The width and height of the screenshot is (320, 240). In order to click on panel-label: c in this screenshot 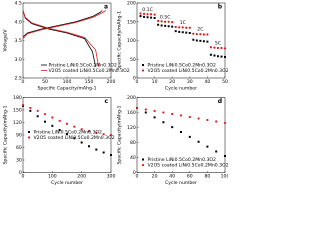, I will do `click(106, 101)`.